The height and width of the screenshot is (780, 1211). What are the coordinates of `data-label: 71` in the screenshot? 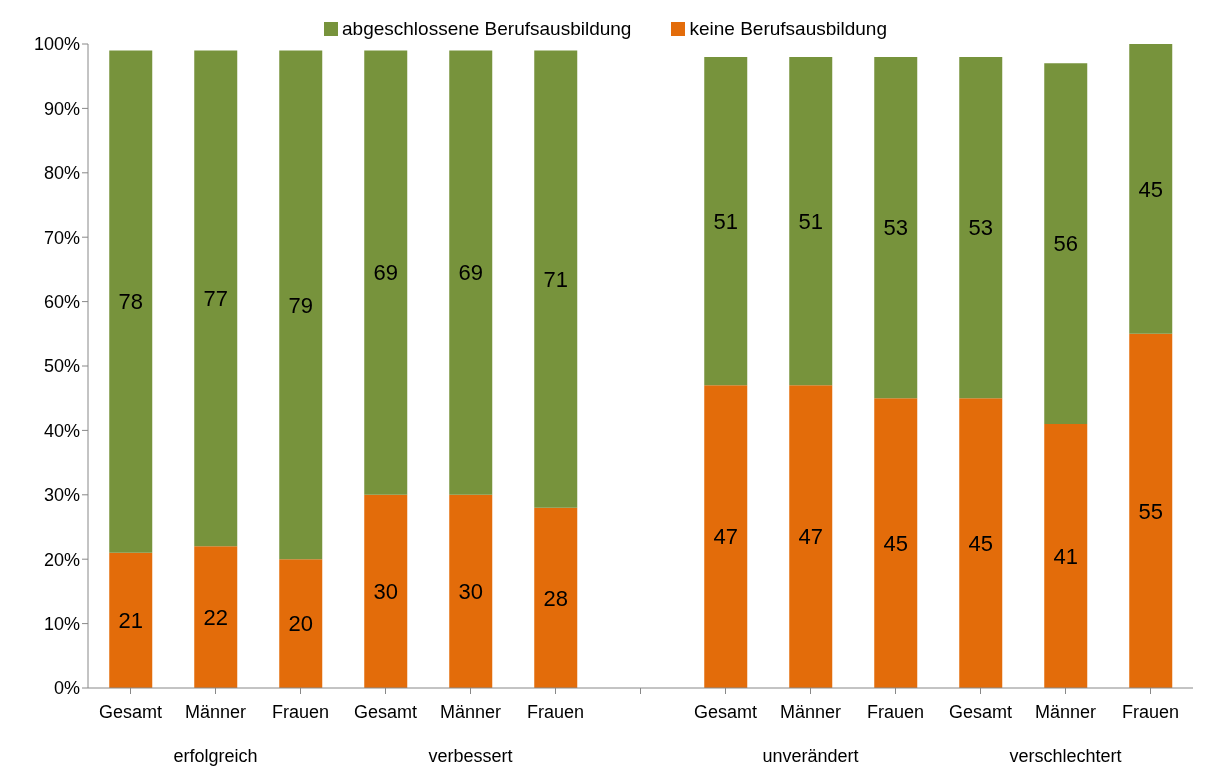 It's located at (555, 279).